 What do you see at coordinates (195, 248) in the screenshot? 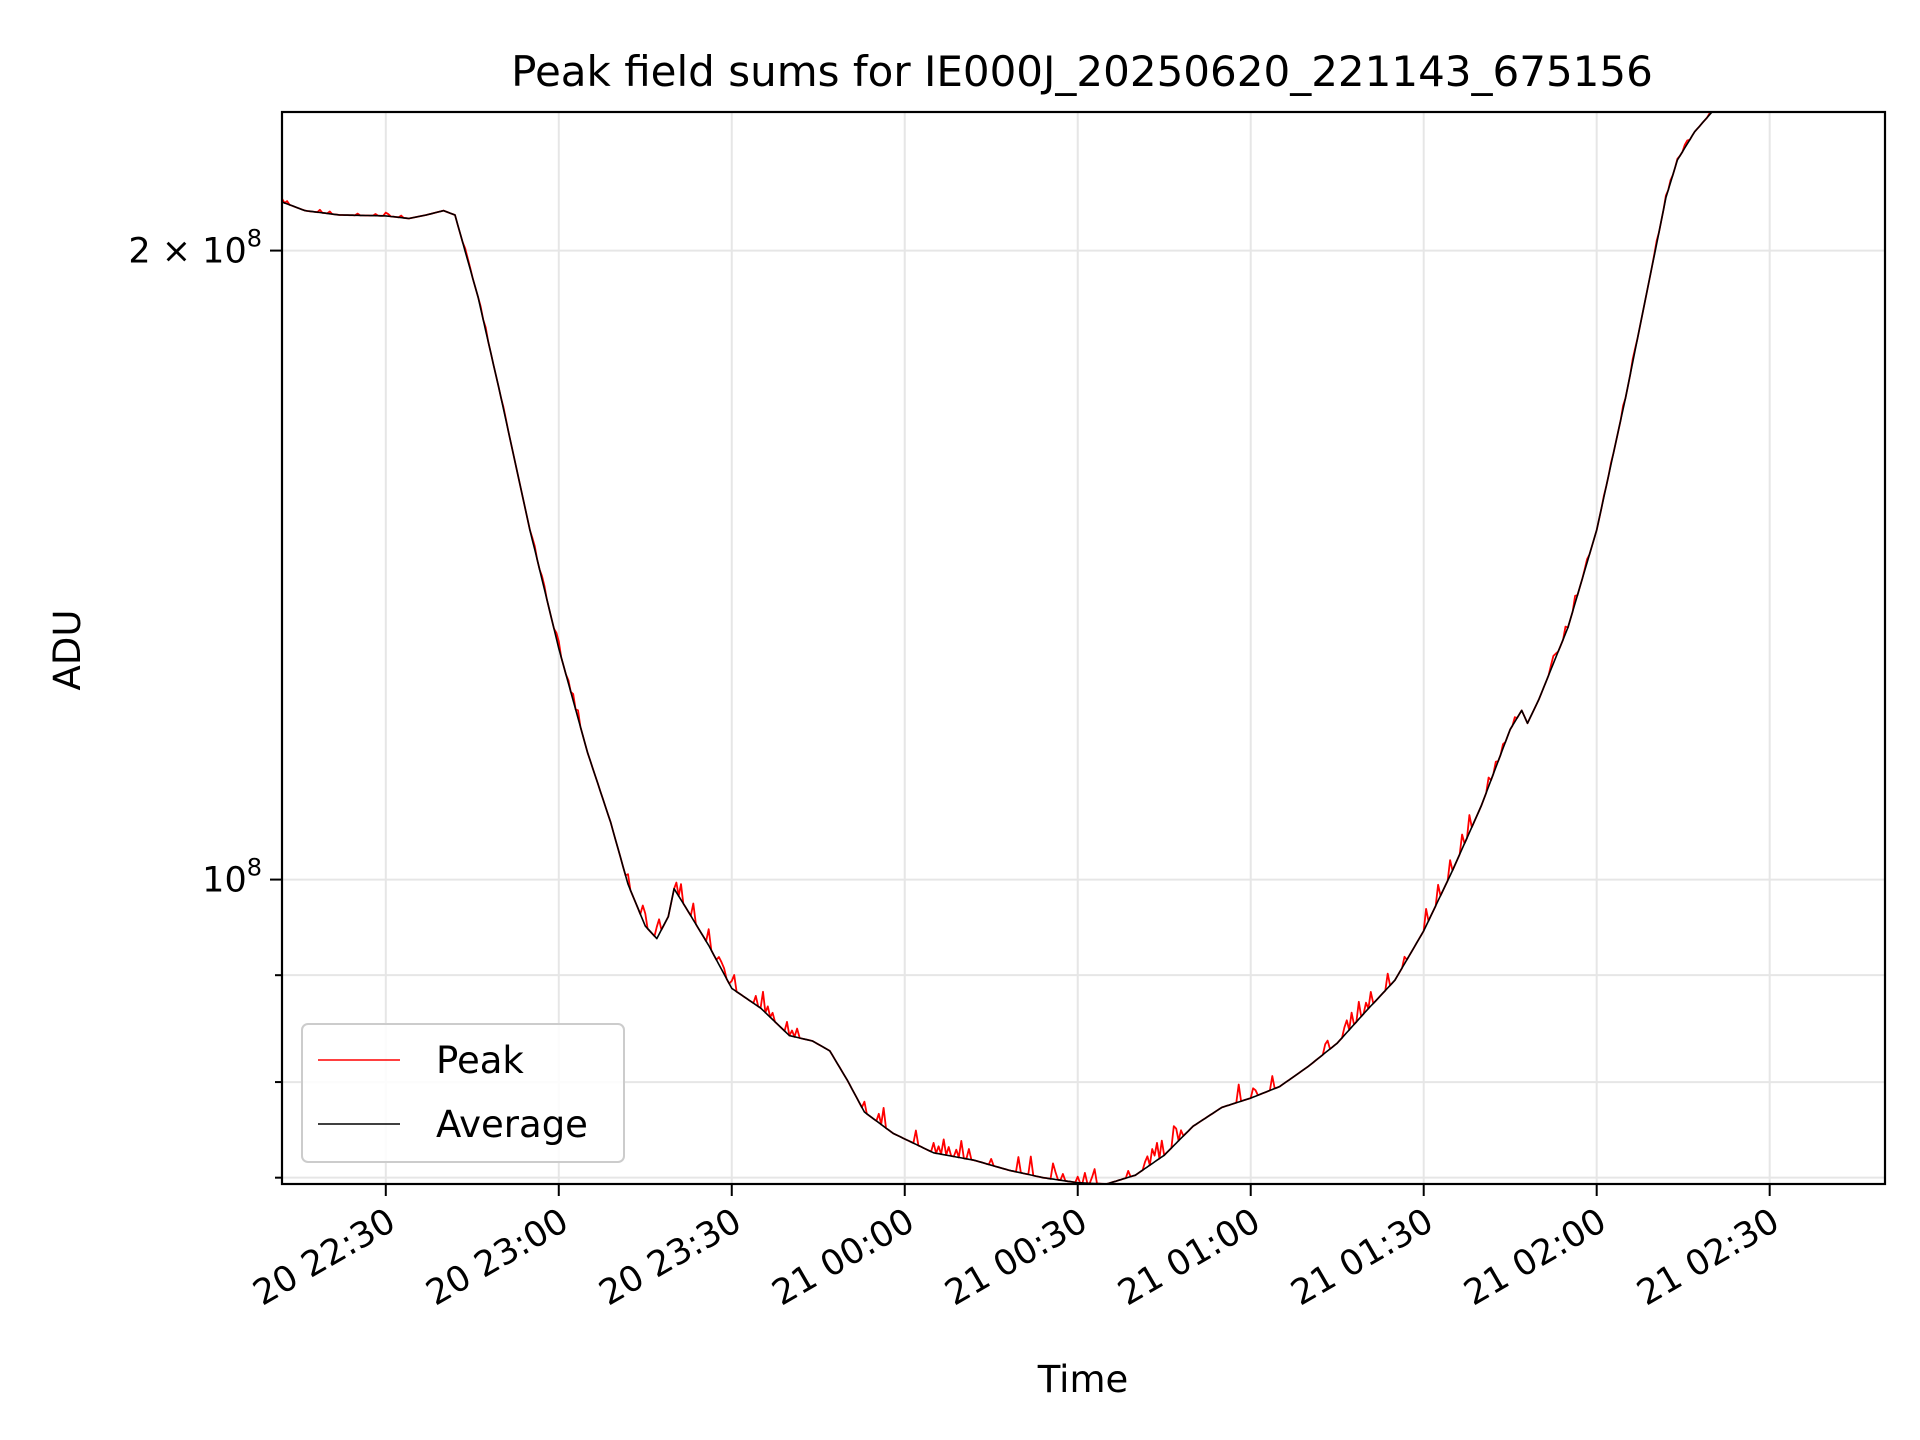
I see `y-tick-label: 2 × 108` at bounding box center [195, 248].